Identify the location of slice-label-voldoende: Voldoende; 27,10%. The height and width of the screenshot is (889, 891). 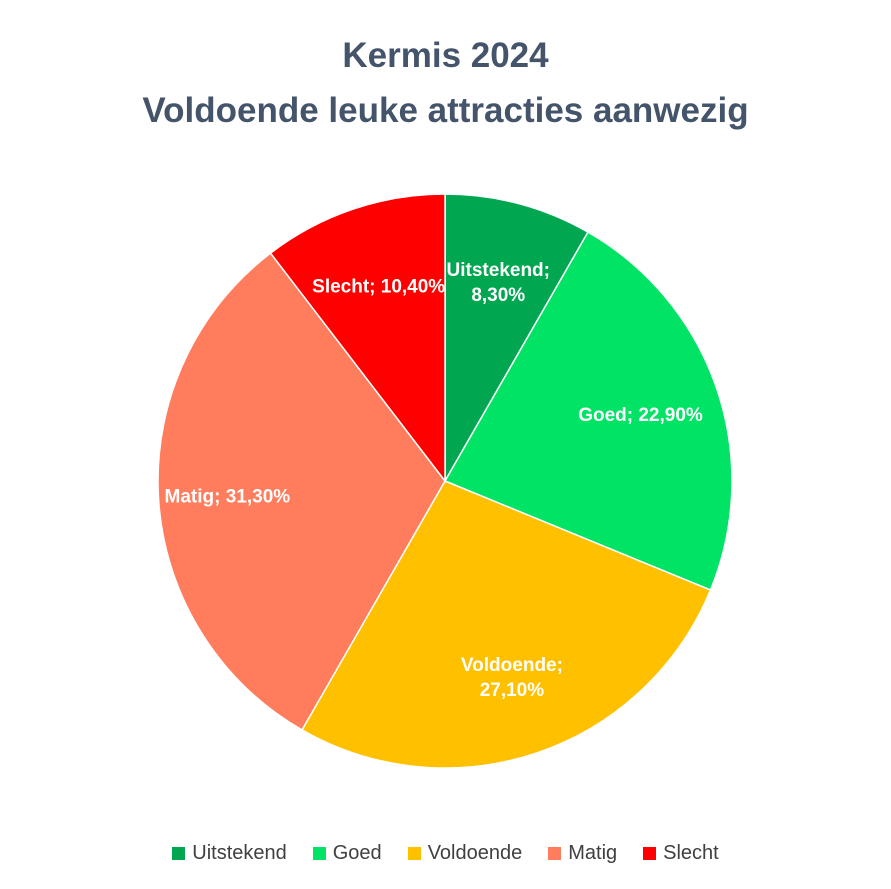
(512, 678).